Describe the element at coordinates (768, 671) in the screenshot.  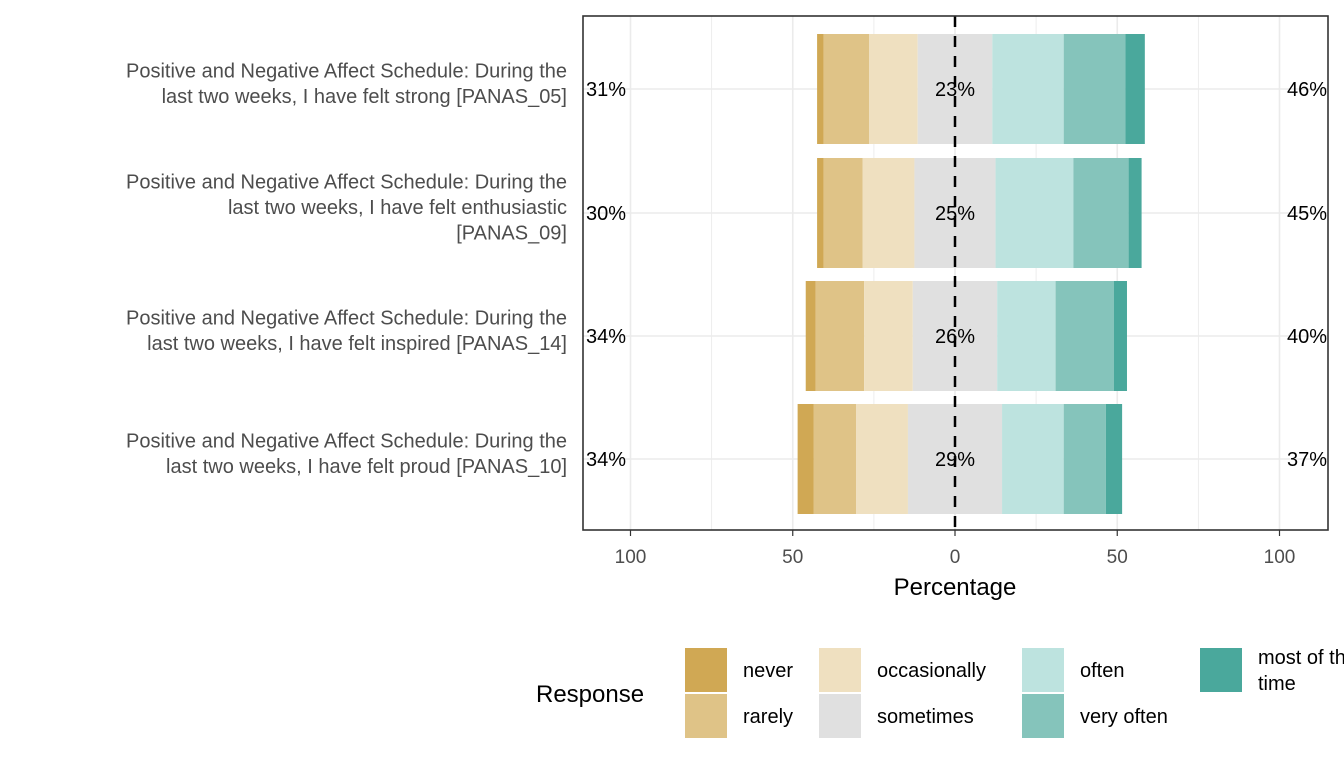
I see `legend-label: never` at that location.